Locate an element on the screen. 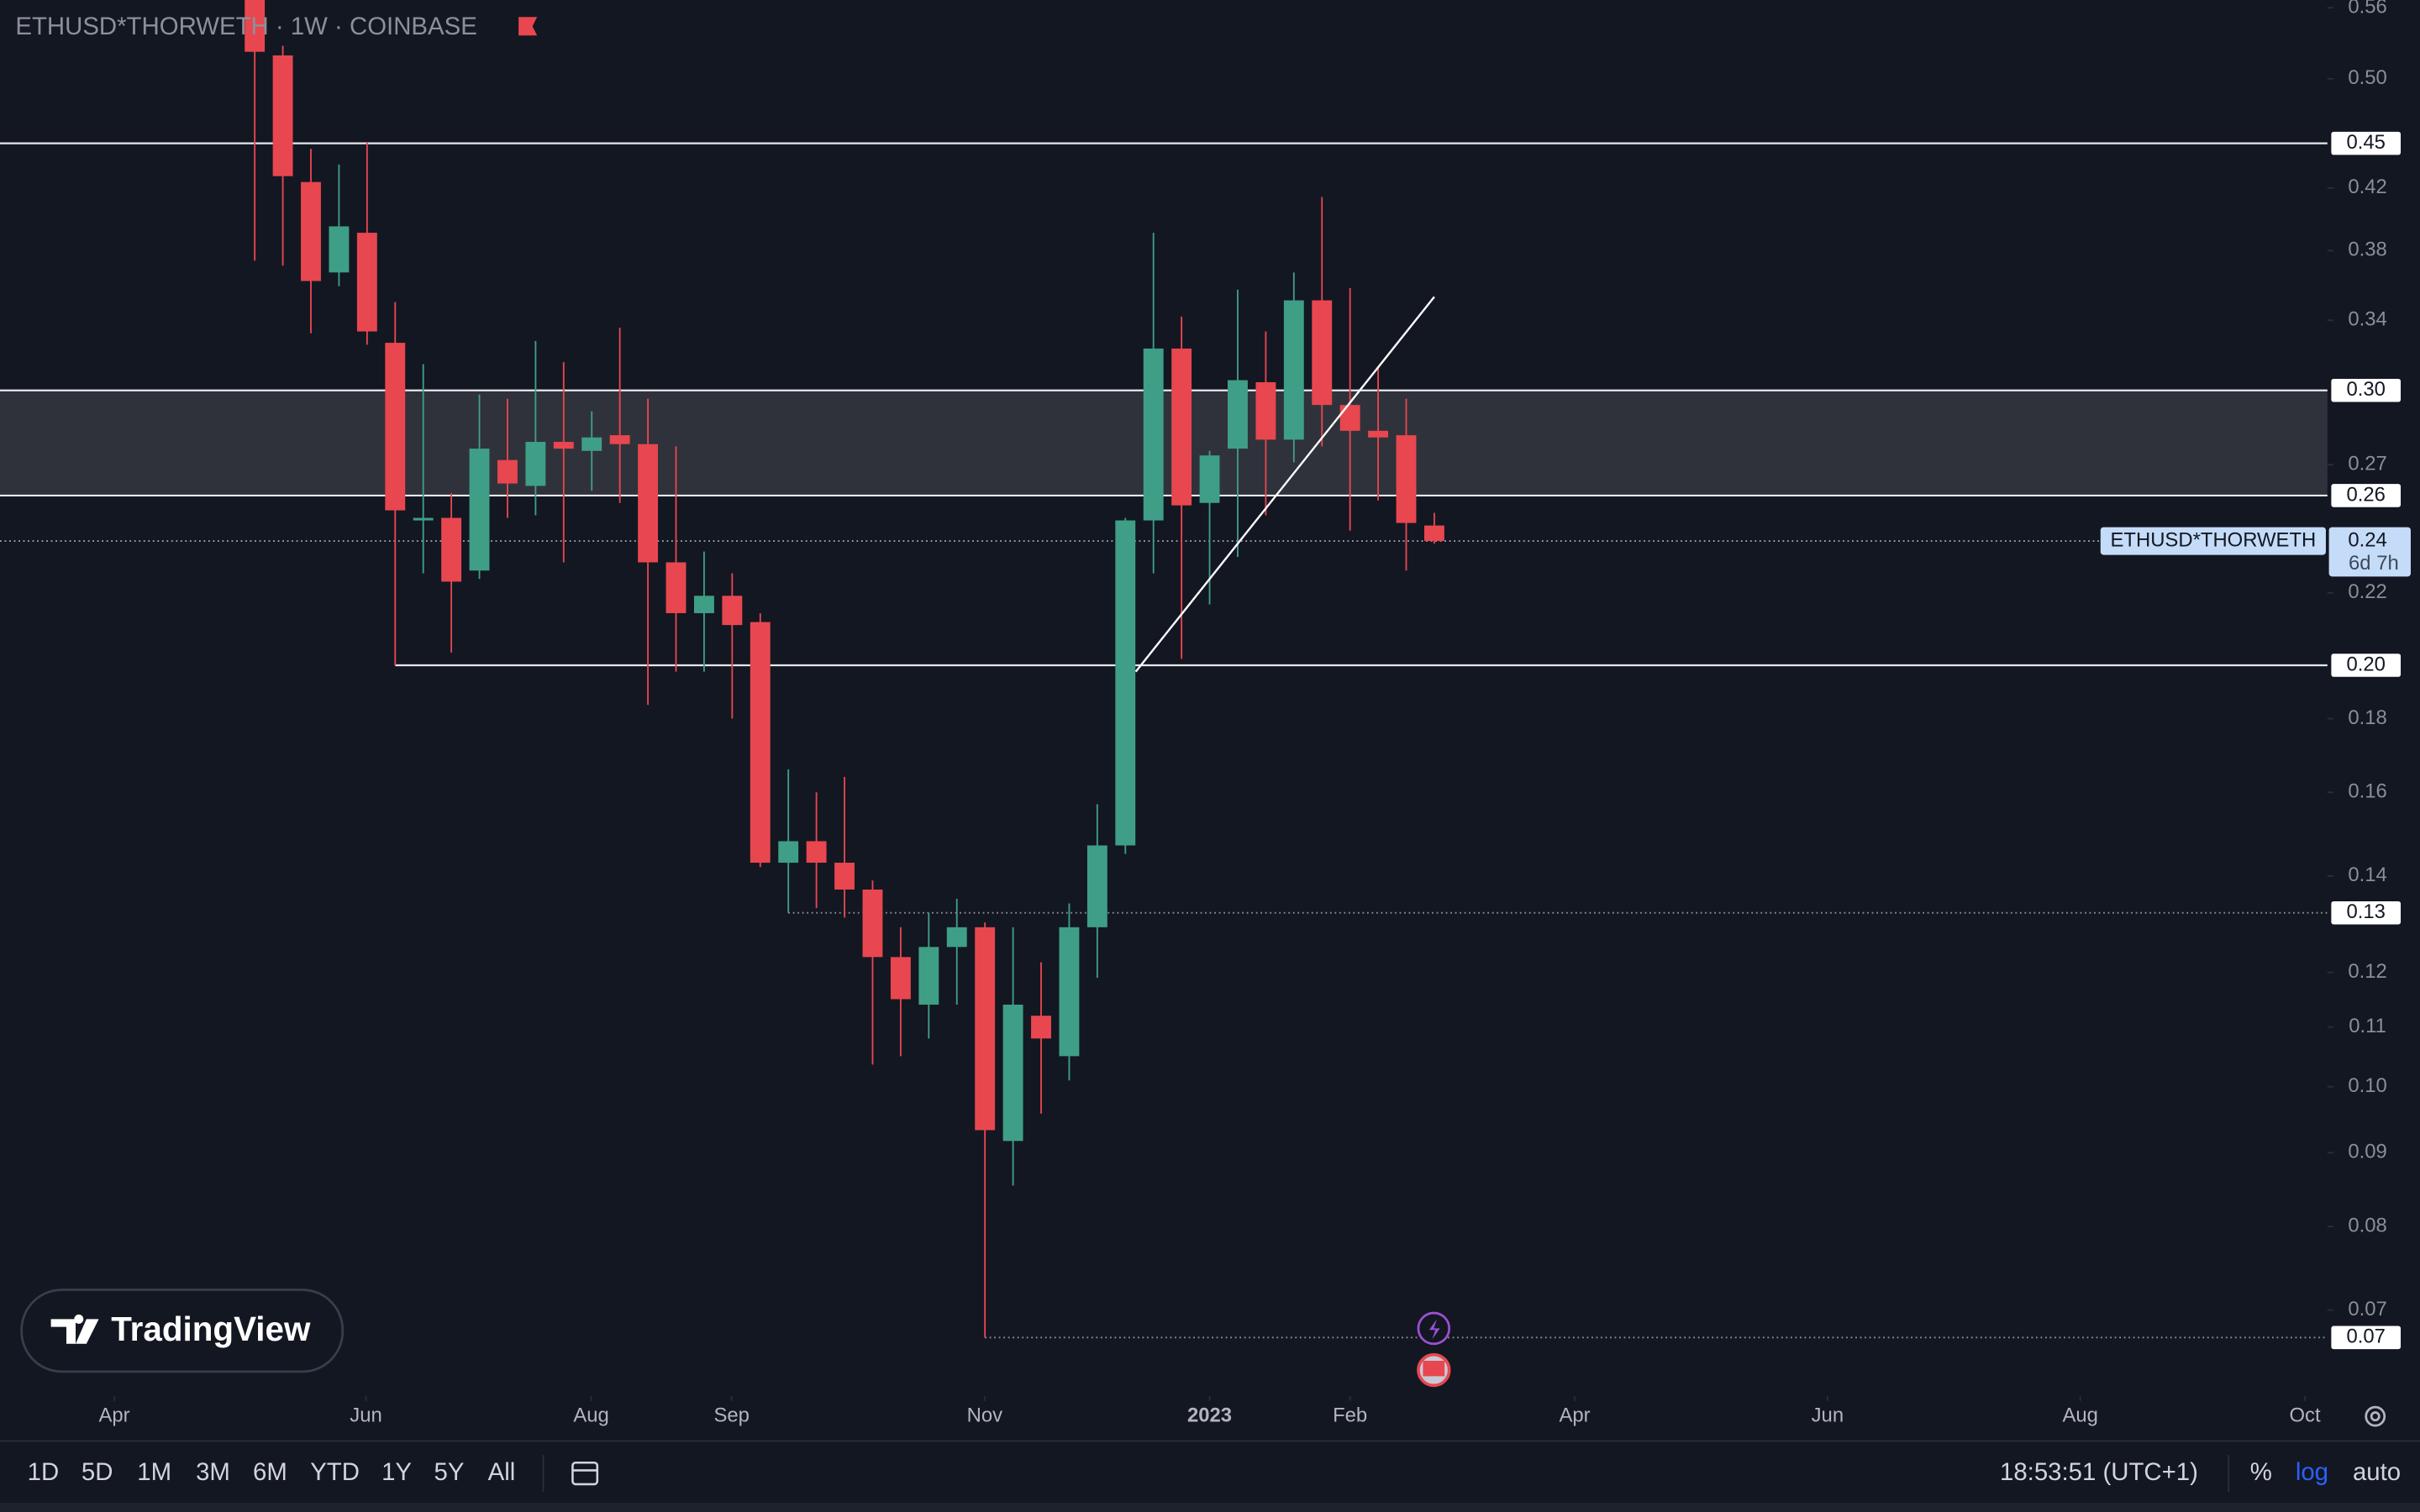 Image resolution: width=2420 pixels, height=1512 pixels. symbol-label-box is located at coordinates (2213, 541).